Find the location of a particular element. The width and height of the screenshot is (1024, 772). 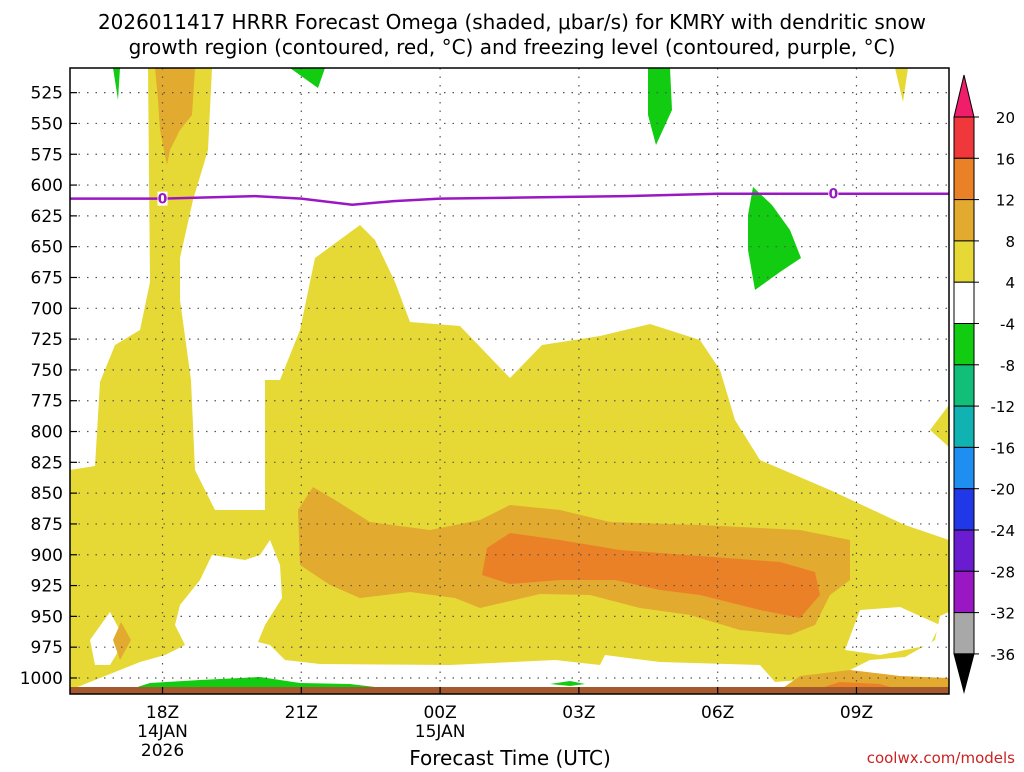

y-tick-label: 725 is located at coordinates (47, 340).